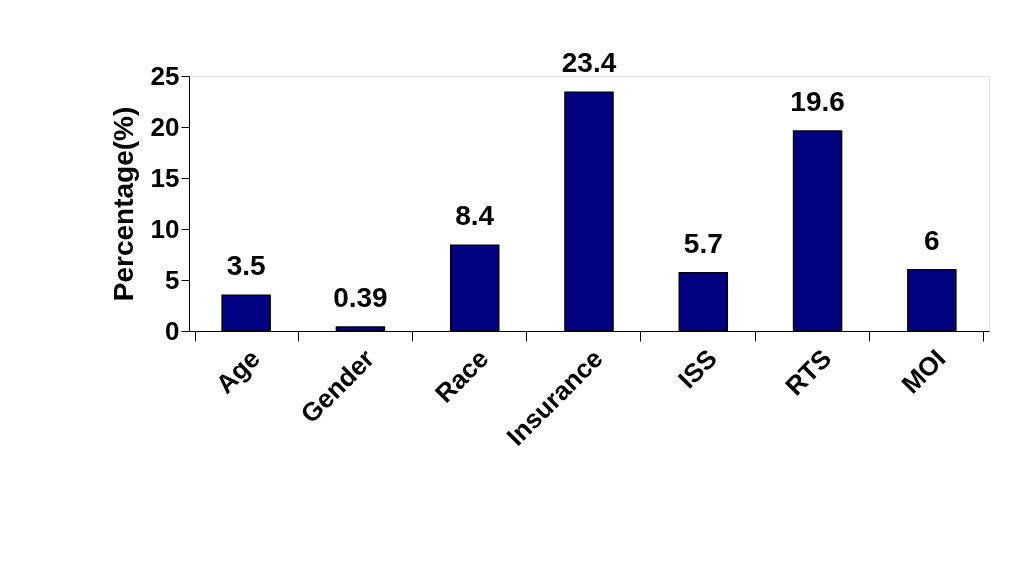 This screenshot has width=1028, height=578. Describe the element at coordinates (123, 204) in the screenshot. I see `y-axis-title: Percentage(%)` at that location.